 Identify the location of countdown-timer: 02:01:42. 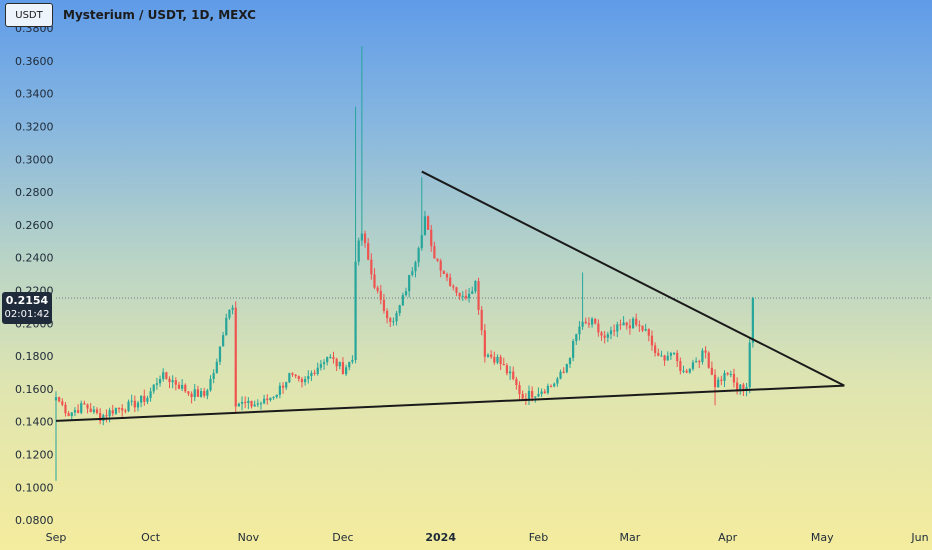
(27, 314).